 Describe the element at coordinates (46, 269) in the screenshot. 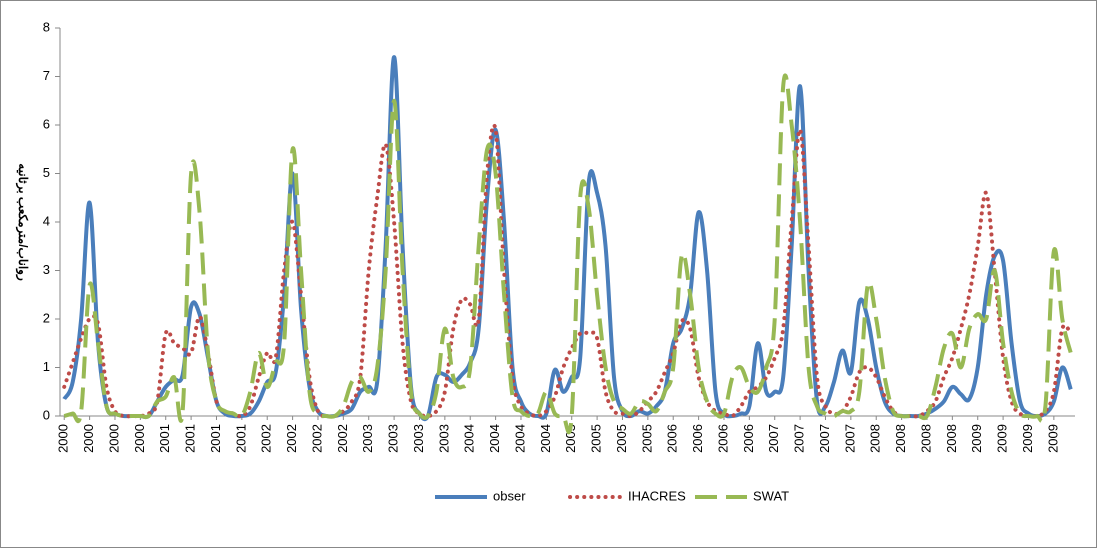

I see `y-tick-label: 3` at that location.